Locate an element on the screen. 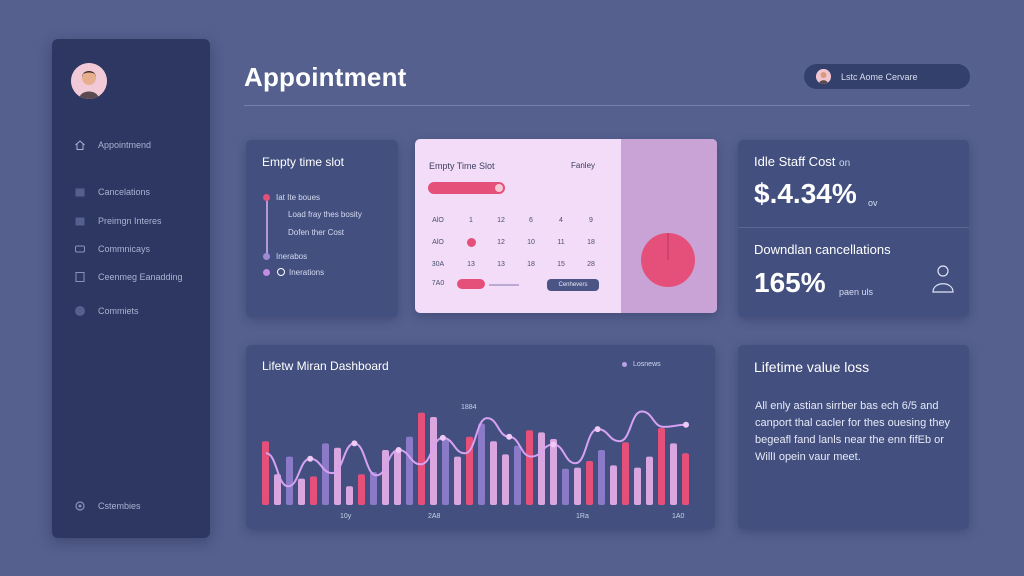  slot-item: Dofen ther Cost is located at coordinates (316, 232).